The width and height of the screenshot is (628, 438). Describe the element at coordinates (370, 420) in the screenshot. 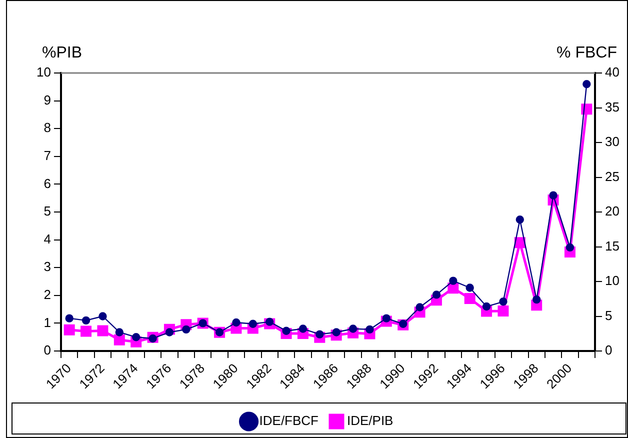

I see `legend-label: IDE/PIB` at that location.